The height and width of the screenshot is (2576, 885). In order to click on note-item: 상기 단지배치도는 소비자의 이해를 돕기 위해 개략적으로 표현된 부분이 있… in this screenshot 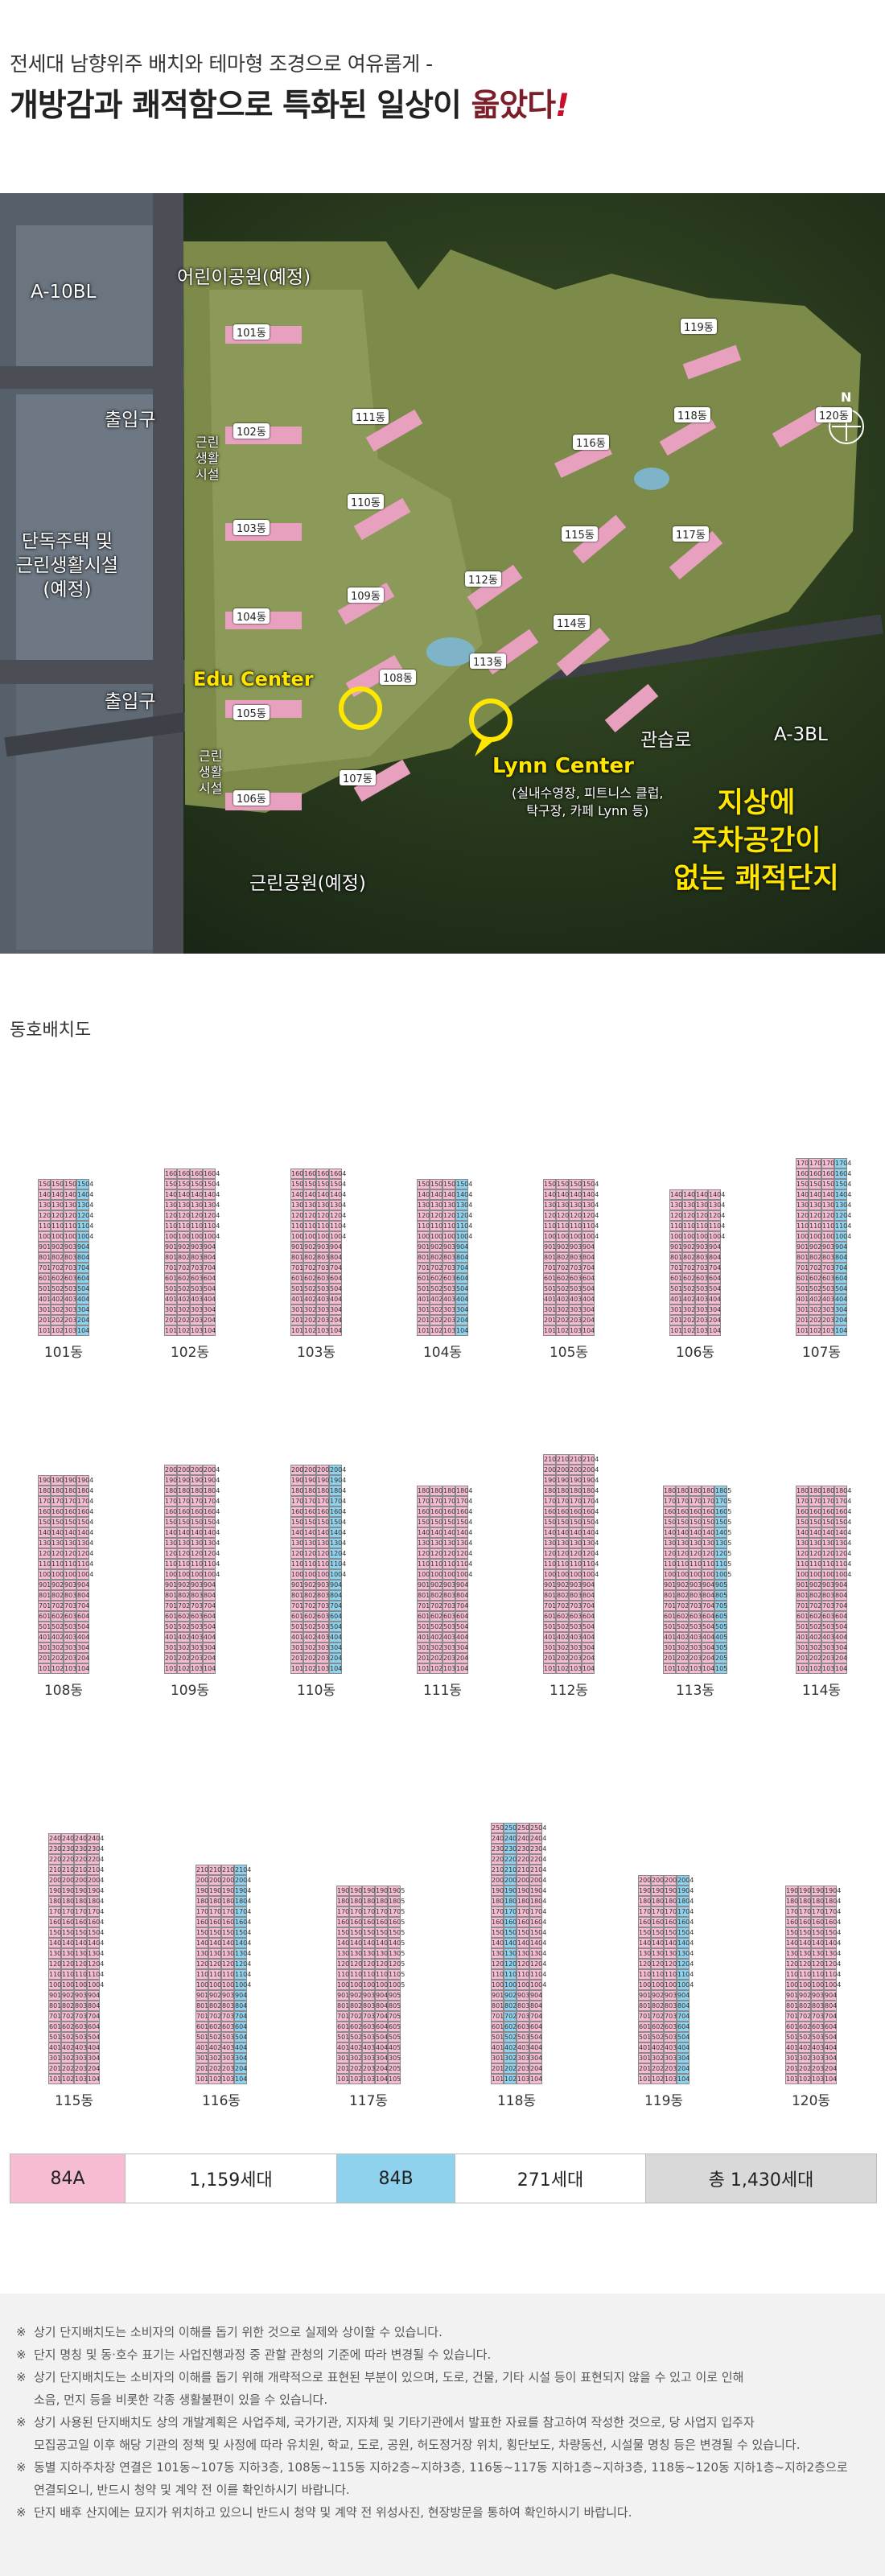, I will do `click(442, 2388)`.